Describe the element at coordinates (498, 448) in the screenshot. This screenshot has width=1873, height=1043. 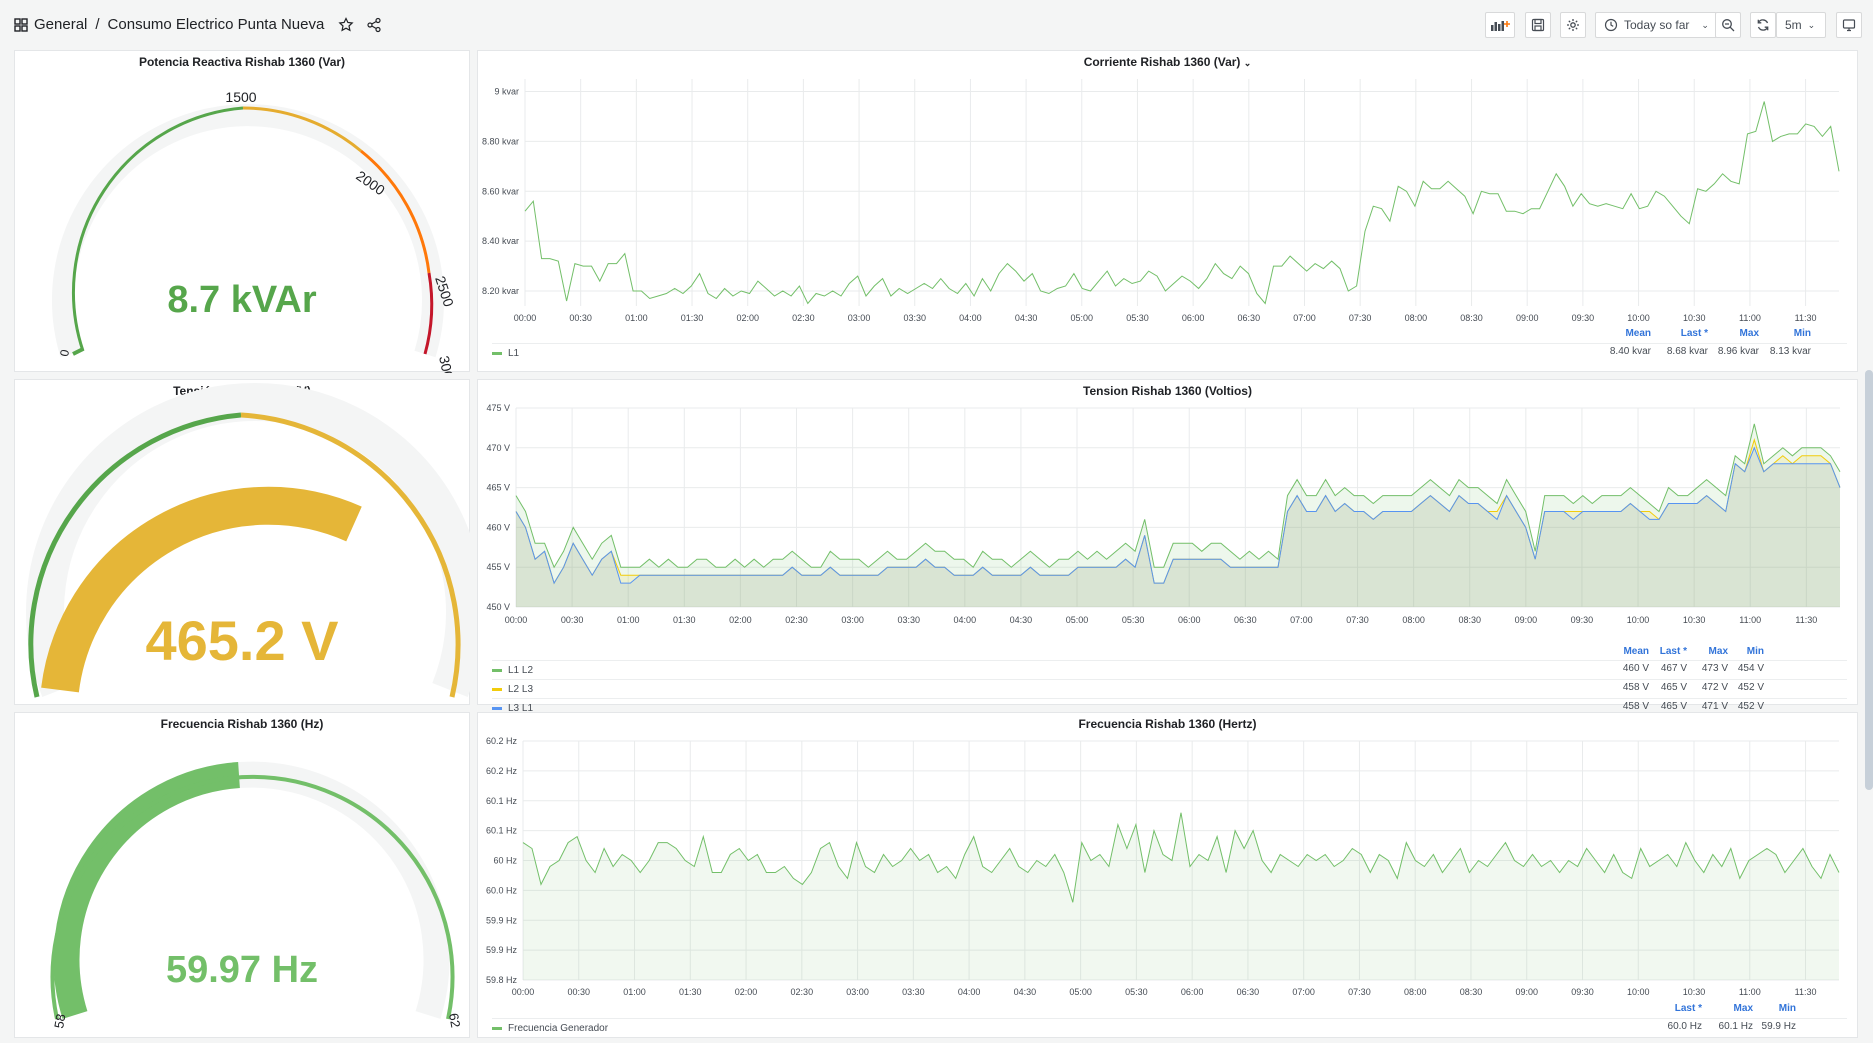
I see `y-tick-label: 470 V` at that location.